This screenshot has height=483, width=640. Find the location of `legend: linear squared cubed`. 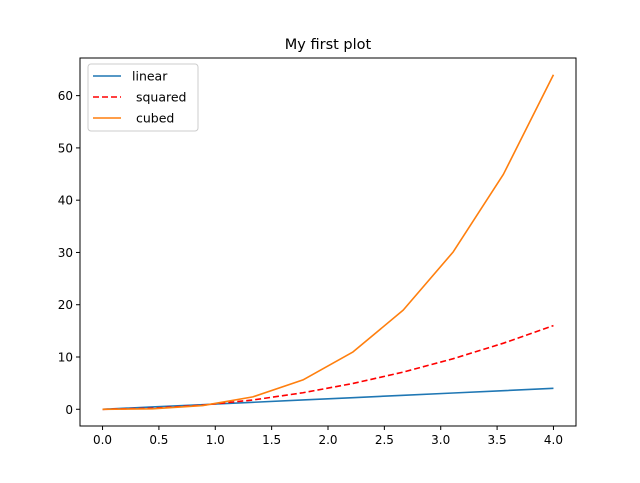

legend: linear squared cubed is located at coordinates (143, 97).